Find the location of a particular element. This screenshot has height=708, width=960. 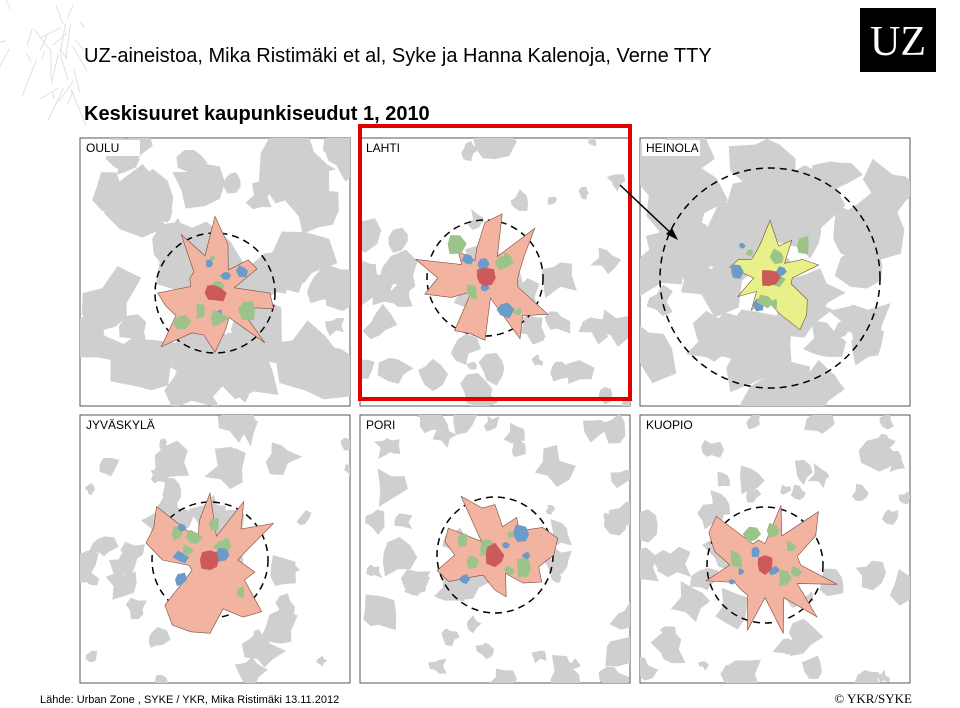

arrow is located at coordinates (647, 210).